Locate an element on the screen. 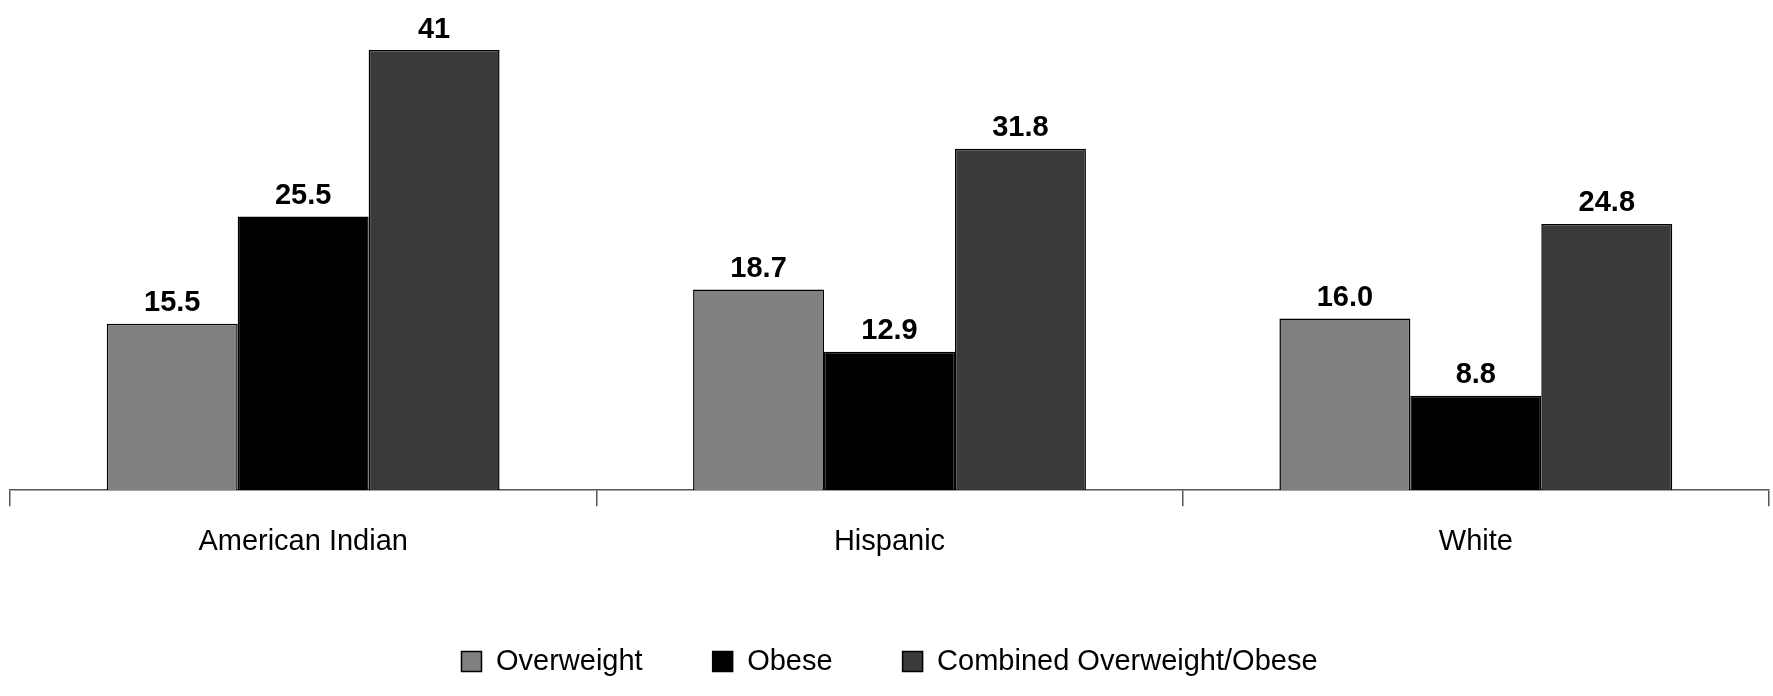  x-tick-label: Hispanic is located at coordinates (889, 539).